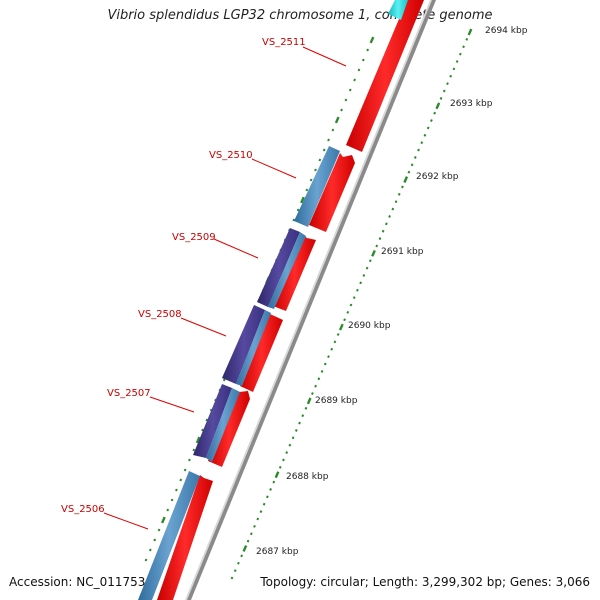 Image resolution: width=600 pixels, height=600 pixels. What do you see at coordinates (307, 477) in the screenshot?
I see `tick-label-2688: 2688 kbp` at bounding box center [307, 477].